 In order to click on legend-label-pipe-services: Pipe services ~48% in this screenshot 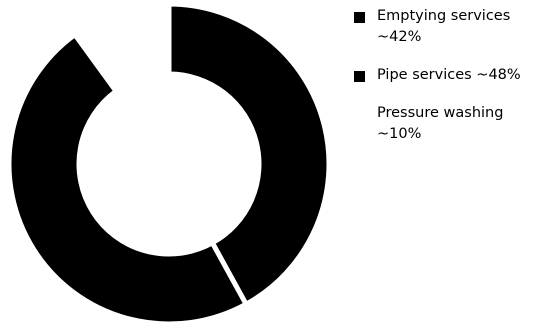, I will do `click(449, 75)`.